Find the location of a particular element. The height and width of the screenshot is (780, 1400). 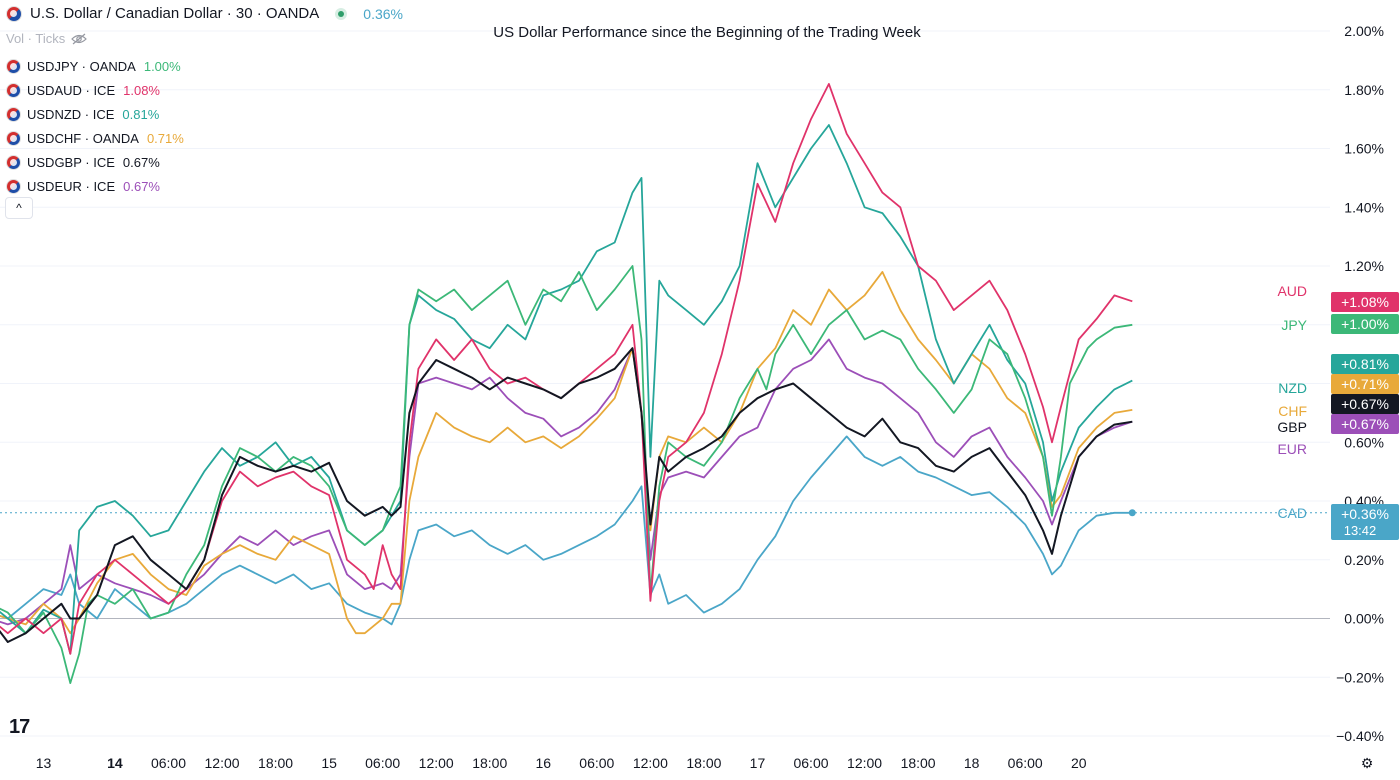

y-tick-label: −0.20% is located at coordinates (1360, 677).